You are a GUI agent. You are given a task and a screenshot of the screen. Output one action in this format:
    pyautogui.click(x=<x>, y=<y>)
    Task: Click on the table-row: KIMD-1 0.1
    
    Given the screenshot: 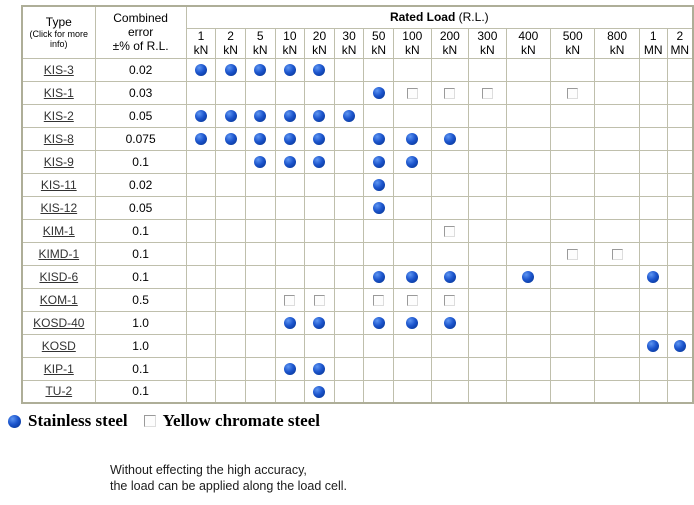 What is the action you would take?
    pyautogui.click(x=357, y=253)
    